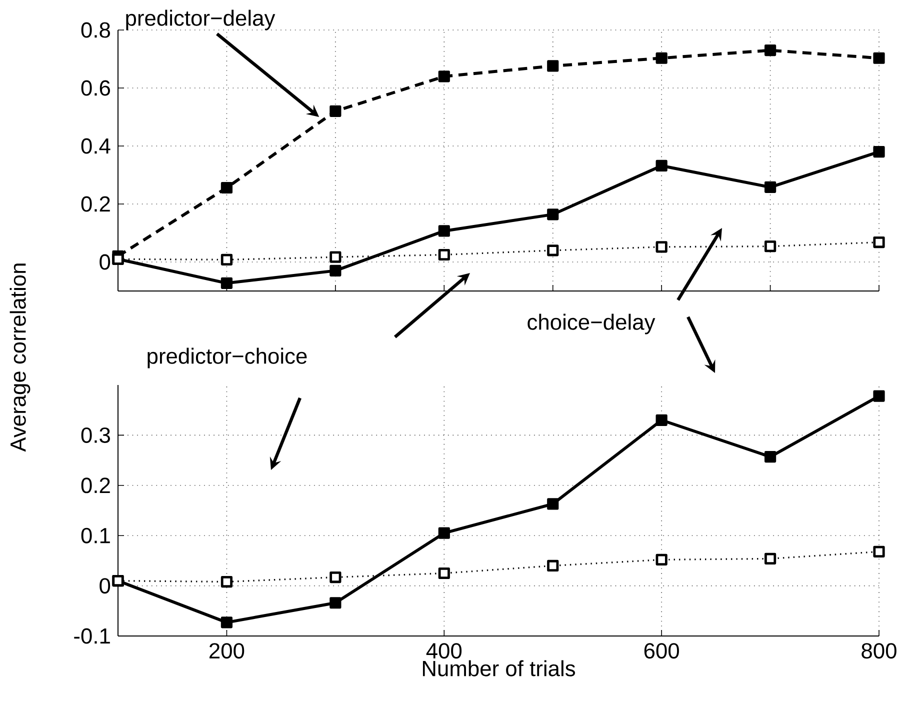 Image resolution: width=906 pixels, height=714 pixels. What do you see at coordinates (20, 358) in the screenshot?
I see `y-axis-title: Average correlation` at bounding box center [20, 358].